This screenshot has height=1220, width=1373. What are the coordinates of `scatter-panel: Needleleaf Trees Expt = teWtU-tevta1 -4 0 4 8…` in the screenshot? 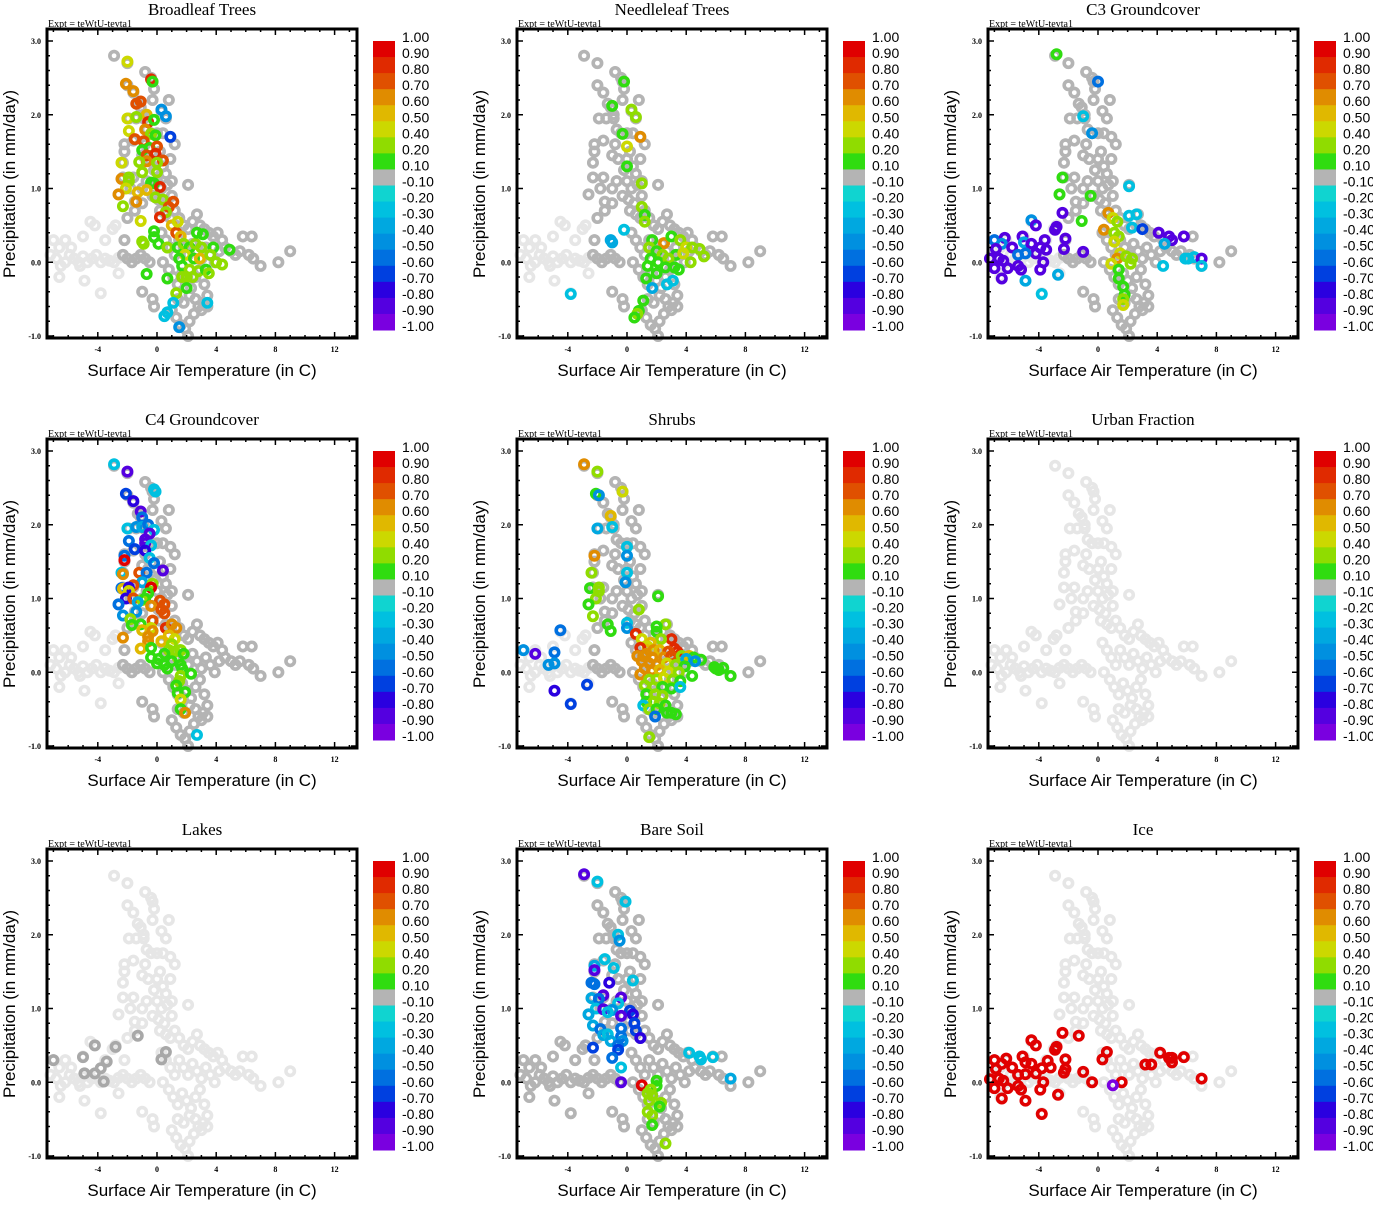 It's located at (700, 200).